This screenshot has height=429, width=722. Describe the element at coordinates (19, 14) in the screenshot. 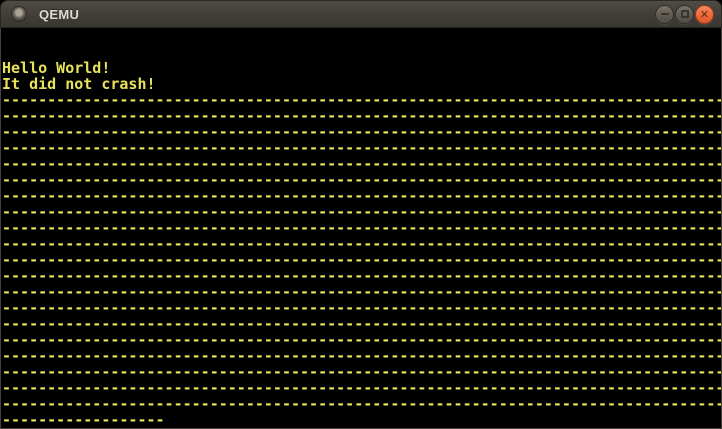

I see `qemu-window-icon` at that location.